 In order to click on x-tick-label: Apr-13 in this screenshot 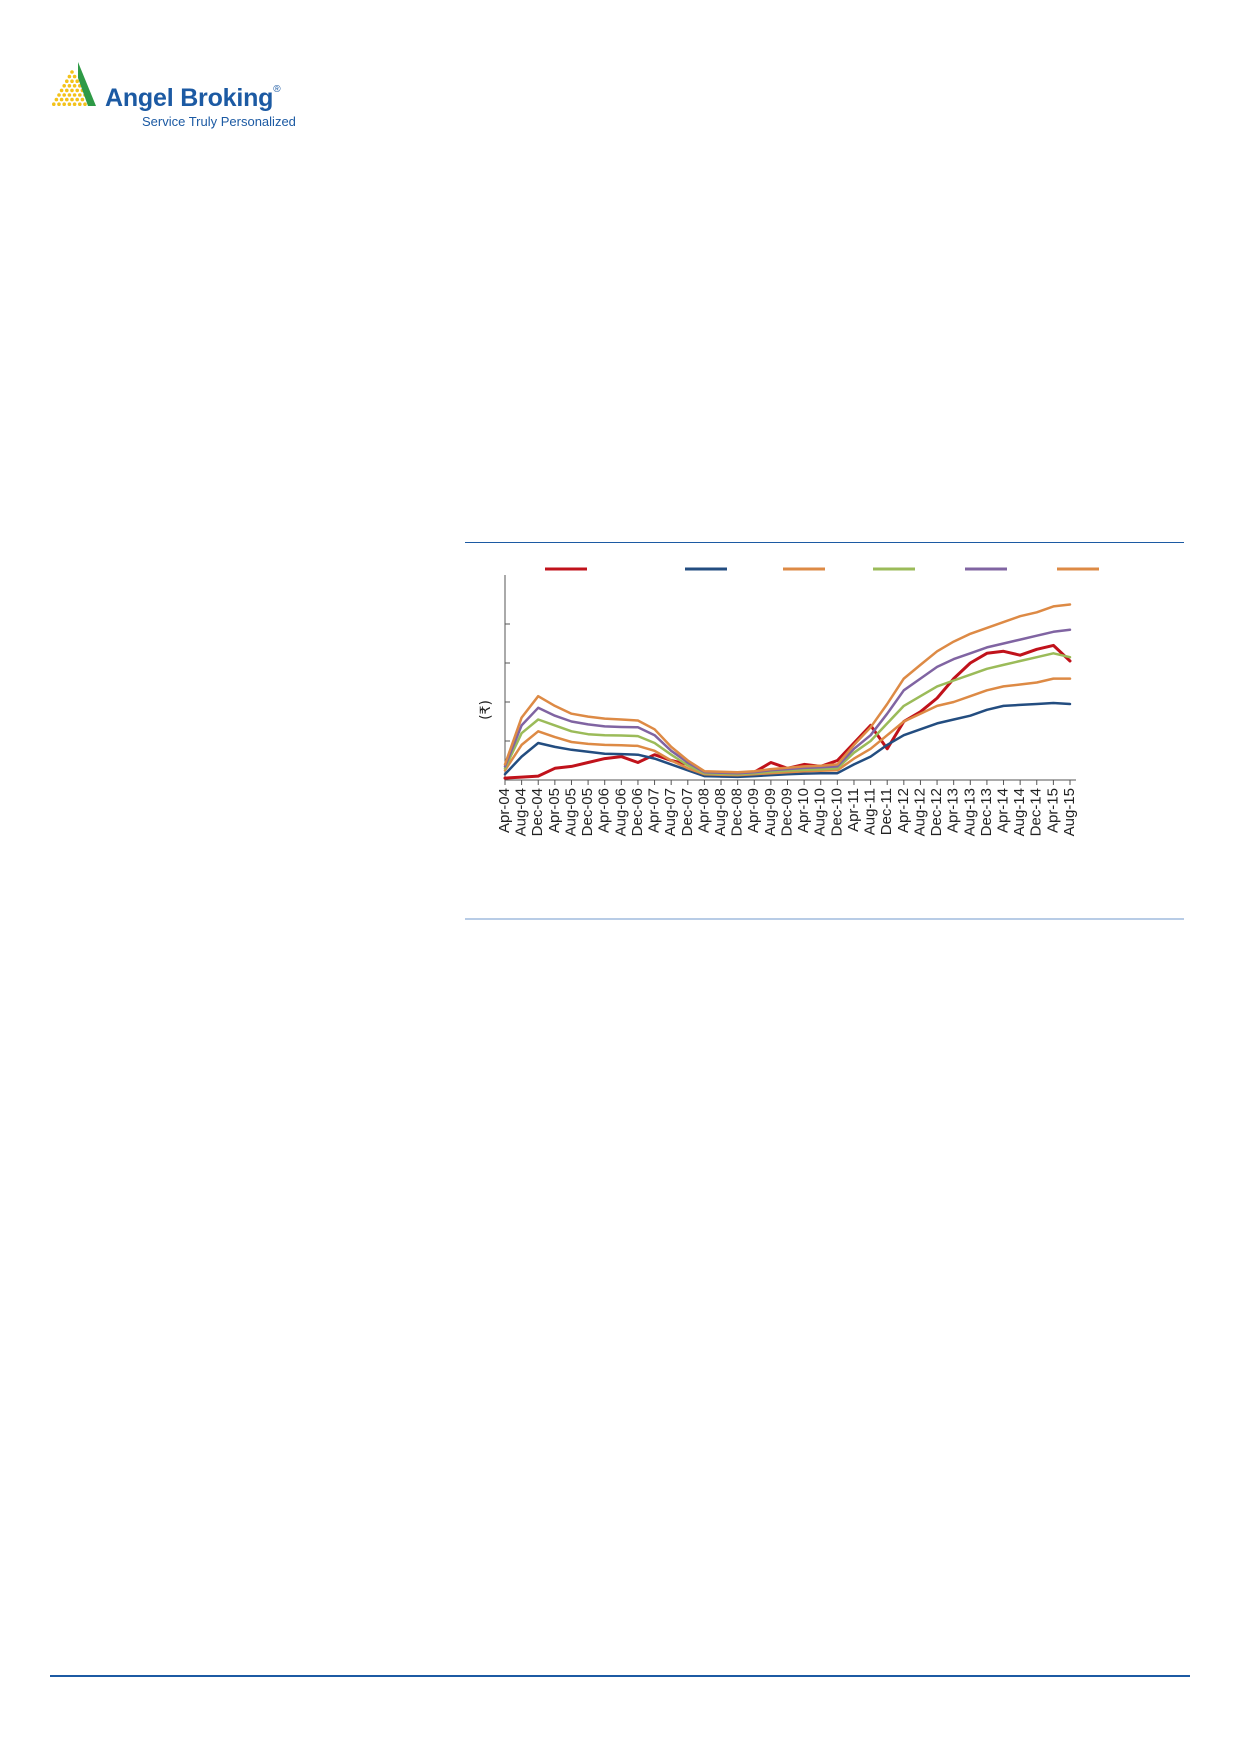, I will do `click(953, 810)`.